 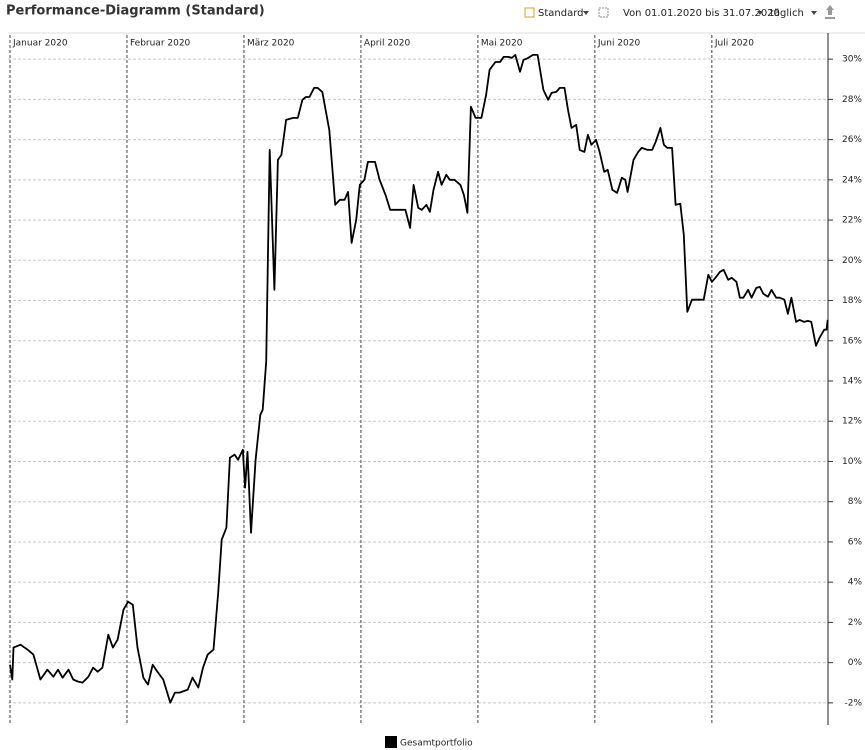 What do you see at coordinates (734, 44) in the screenshot?
I see `x-tick-label: Juli 2020` at bounding box center [734, 44].